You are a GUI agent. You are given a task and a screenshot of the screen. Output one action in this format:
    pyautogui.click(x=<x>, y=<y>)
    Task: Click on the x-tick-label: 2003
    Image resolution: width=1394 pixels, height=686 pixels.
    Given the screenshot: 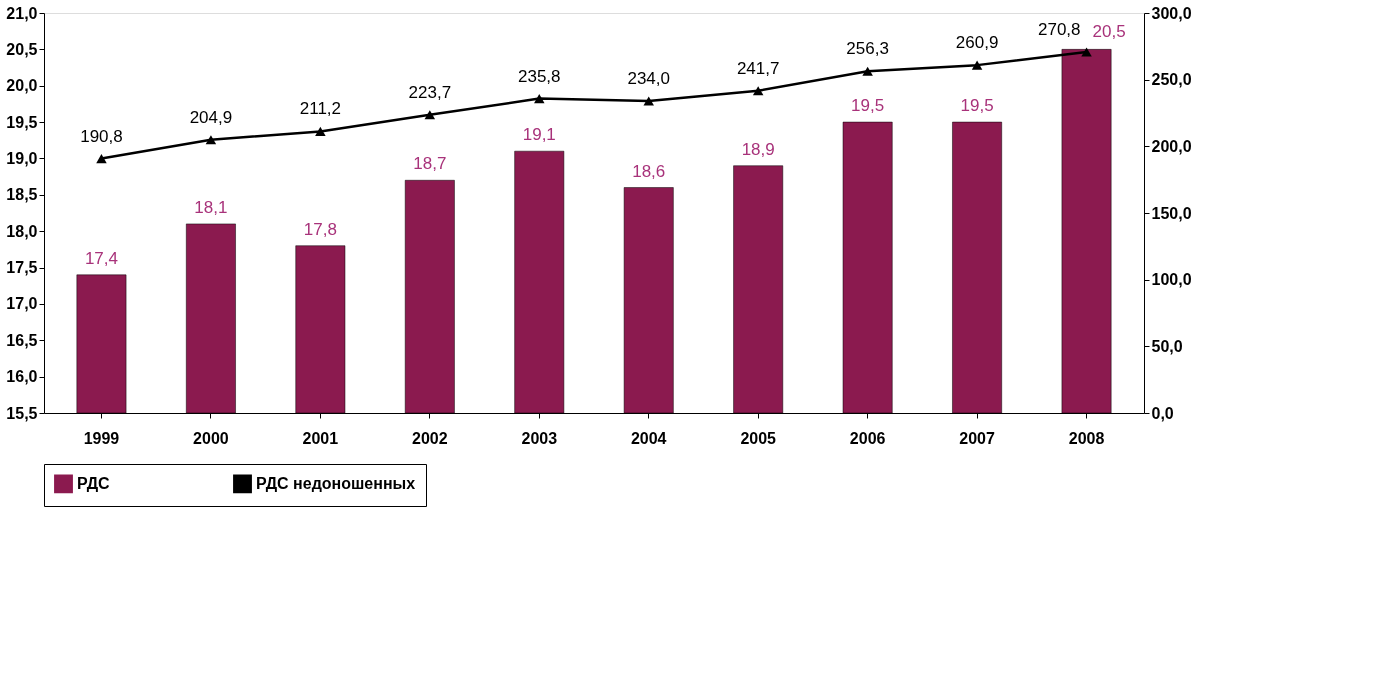 What is the action you would take?
    pyautogui.click(x=539, y=438)
    